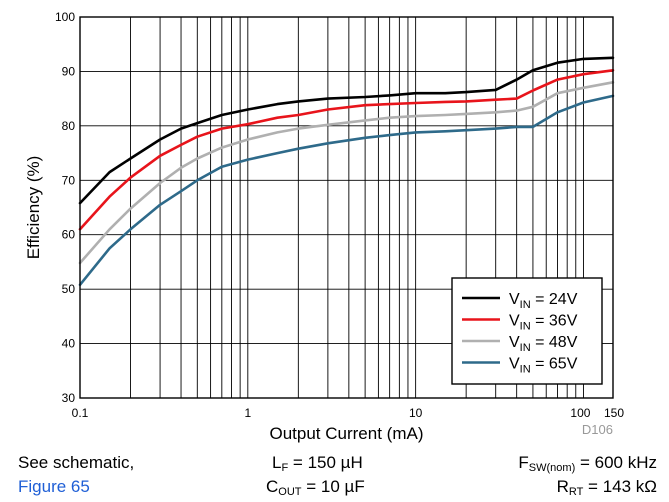 This screenshot has height=502, width=669. I want to click on x-tick-label: 1, so click(247, 413).